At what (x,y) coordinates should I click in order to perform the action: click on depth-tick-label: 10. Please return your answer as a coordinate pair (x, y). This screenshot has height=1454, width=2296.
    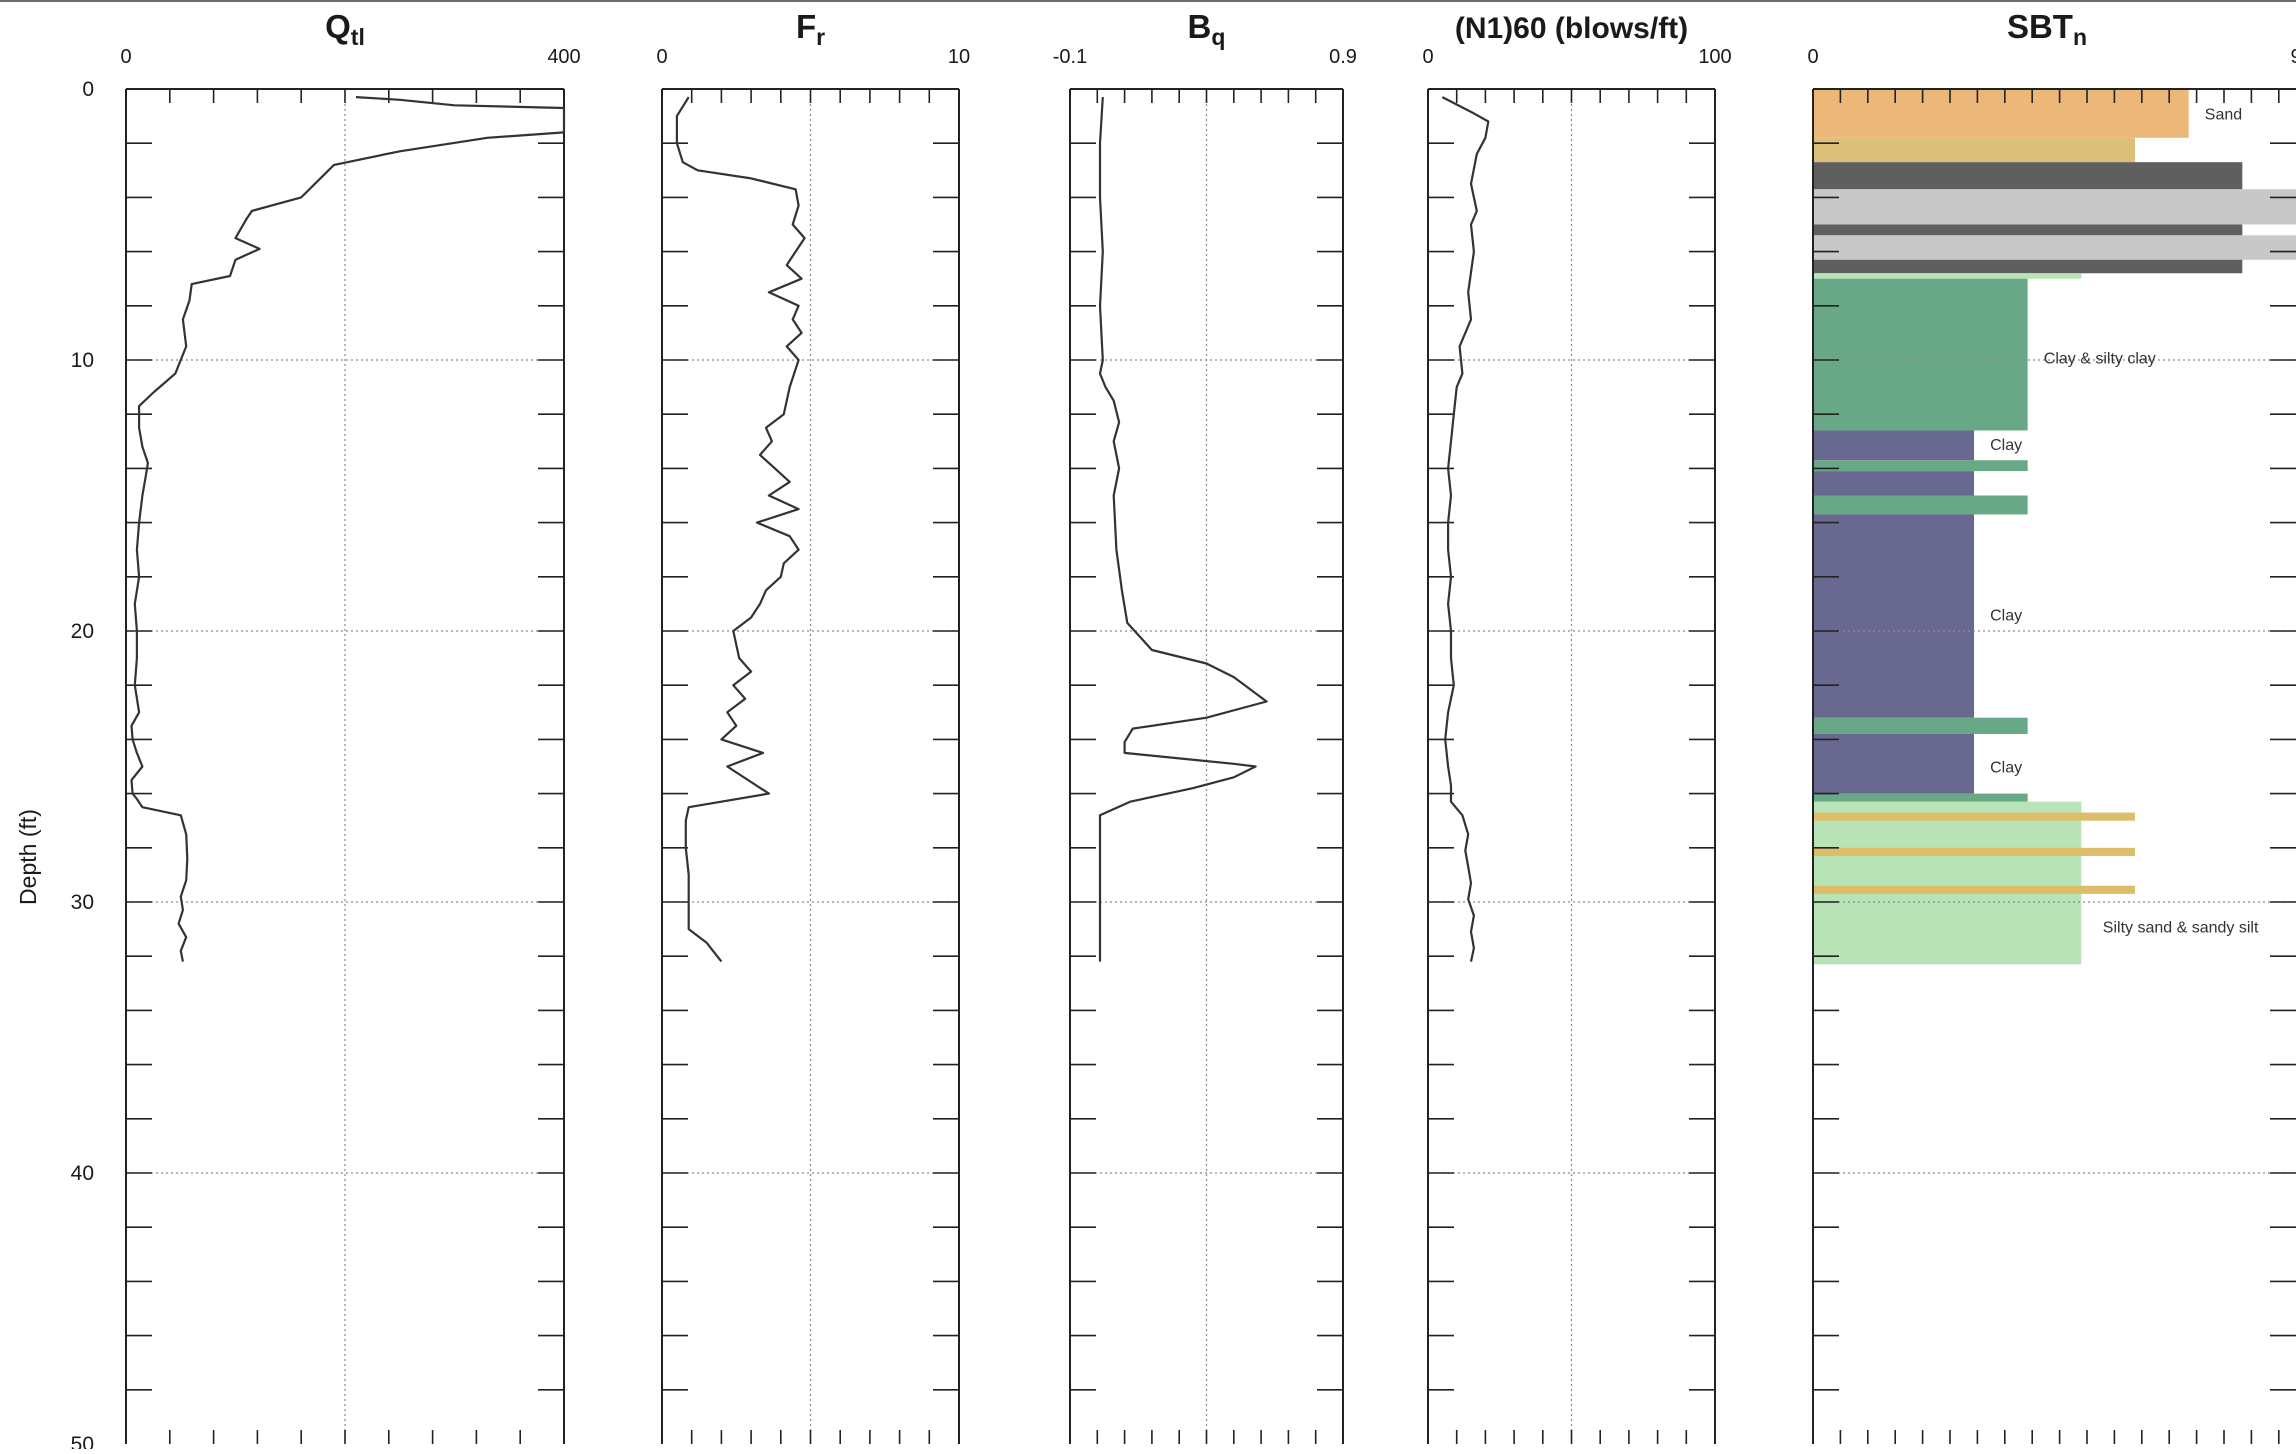
    Looking at the image, I should click on (82, 360).